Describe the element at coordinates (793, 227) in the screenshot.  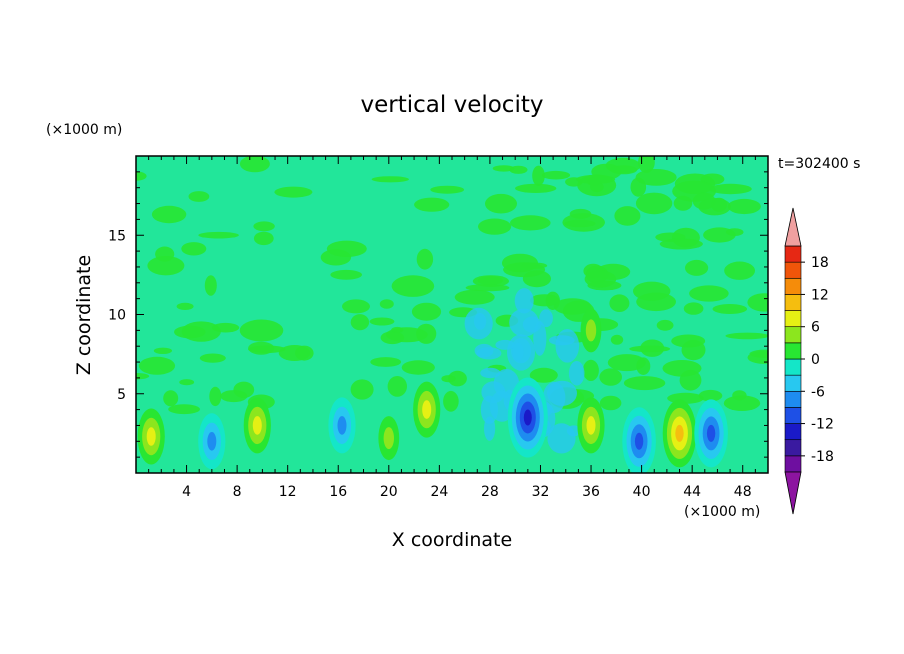
I see `colorbar-over-arrow` at that location.